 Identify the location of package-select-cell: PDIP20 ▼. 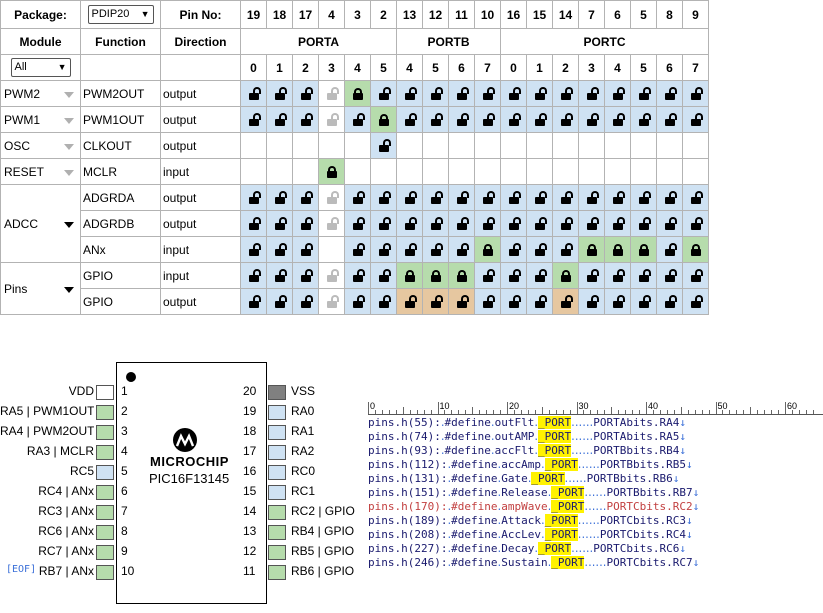
(120, 14).